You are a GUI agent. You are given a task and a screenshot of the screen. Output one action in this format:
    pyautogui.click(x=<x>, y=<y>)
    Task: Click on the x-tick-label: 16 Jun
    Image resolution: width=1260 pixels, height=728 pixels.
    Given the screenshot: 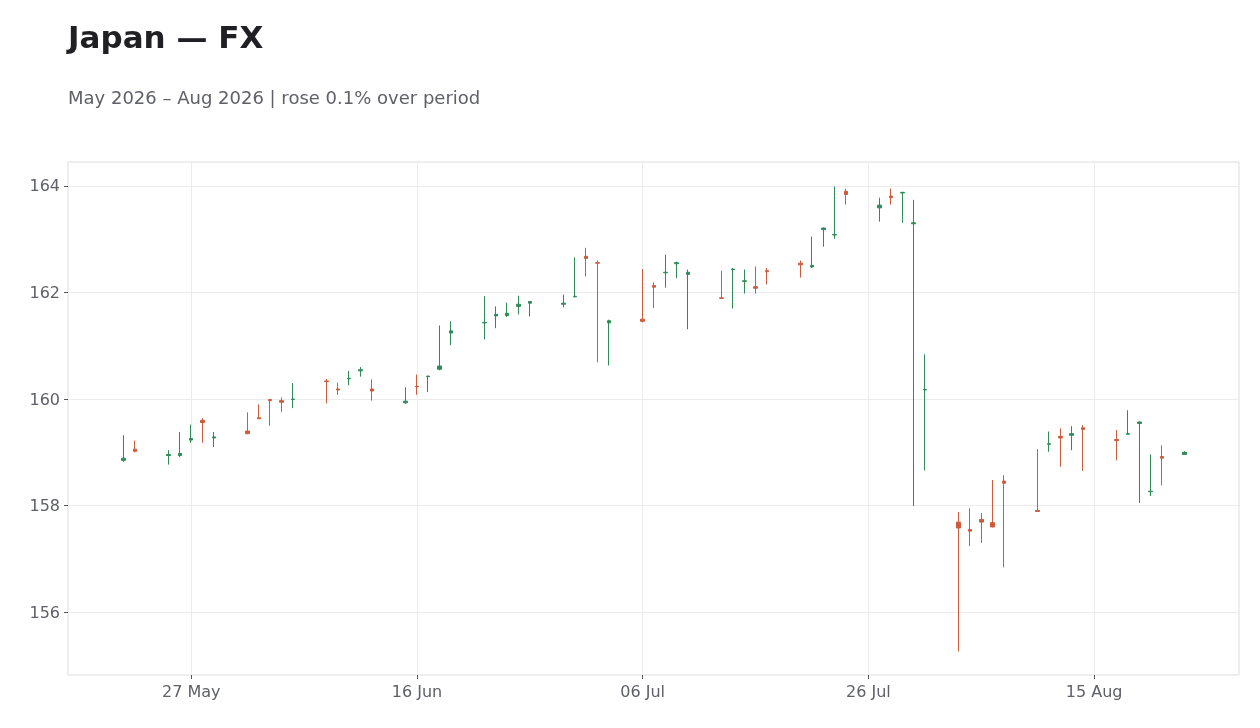 What is the action you would take?
    pyautogui.click(x=417, y=691)
    